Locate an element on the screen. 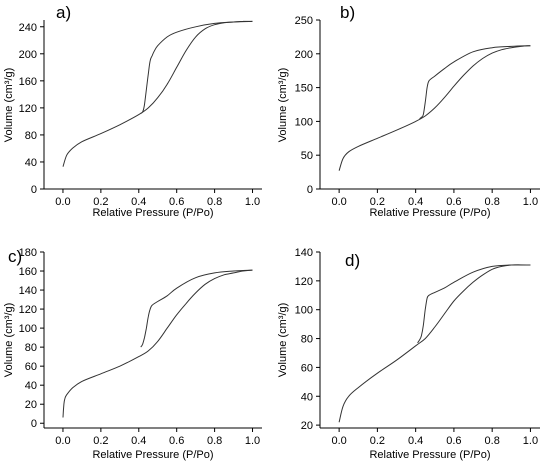  y-tick-label: 250 is located at coordinates (304, 21).